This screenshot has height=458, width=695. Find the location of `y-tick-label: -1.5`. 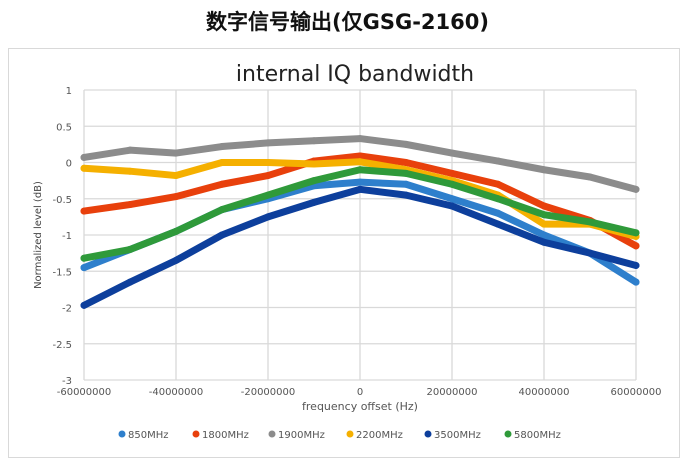

y-tick-label: -1.5 is located at coordinates (62, 272).